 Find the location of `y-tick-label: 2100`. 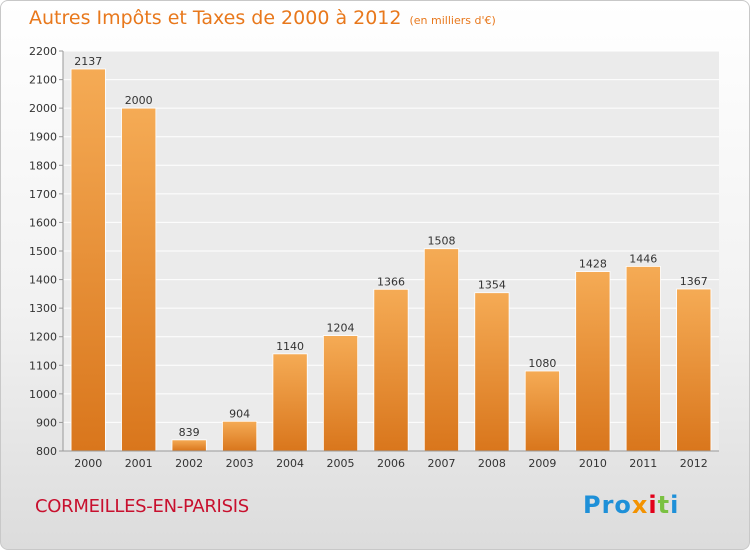

y-tick-label: 2100 is located at coordinates (43, 80).